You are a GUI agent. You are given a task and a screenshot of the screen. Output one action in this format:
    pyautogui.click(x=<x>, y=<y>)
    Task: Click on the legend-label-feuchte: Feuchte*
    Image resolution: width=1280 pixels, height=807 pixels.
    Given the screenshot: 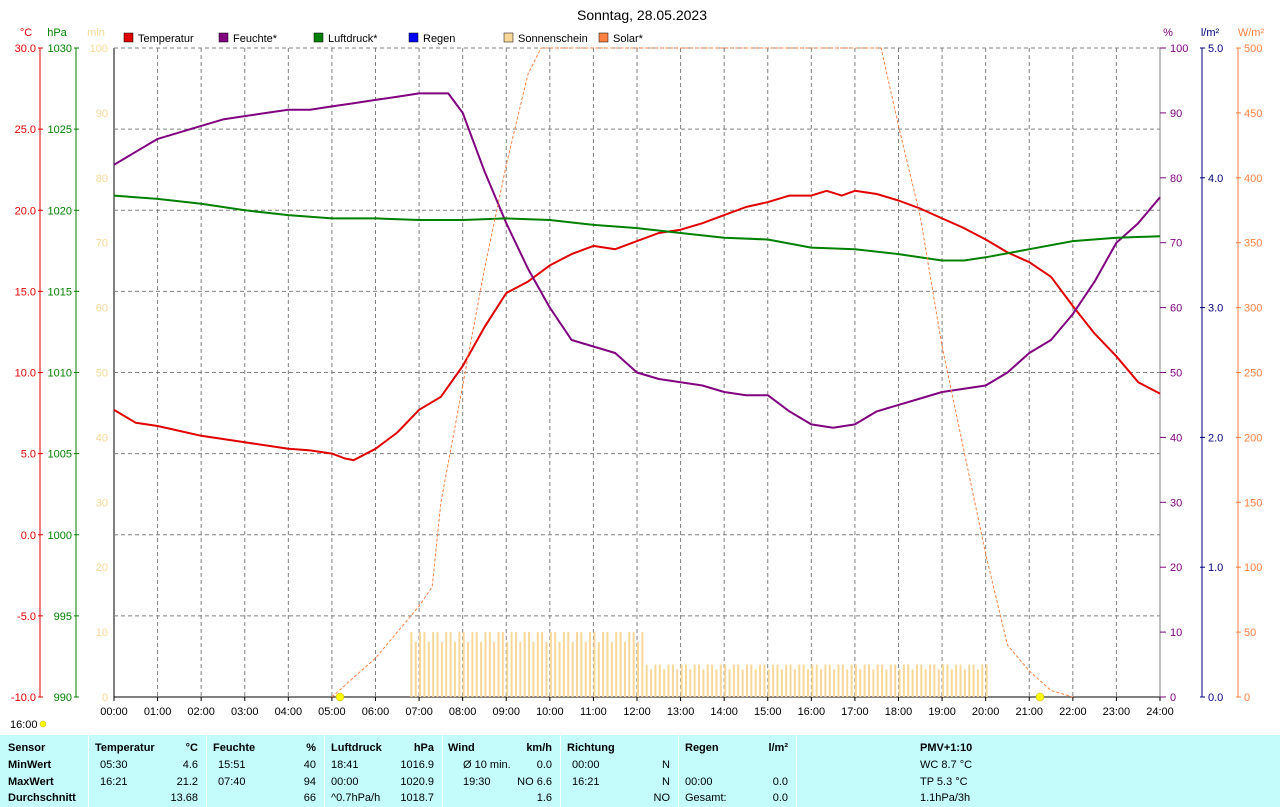 What is the action you would take?
    pyautogui.click(x=255, y=39)
    